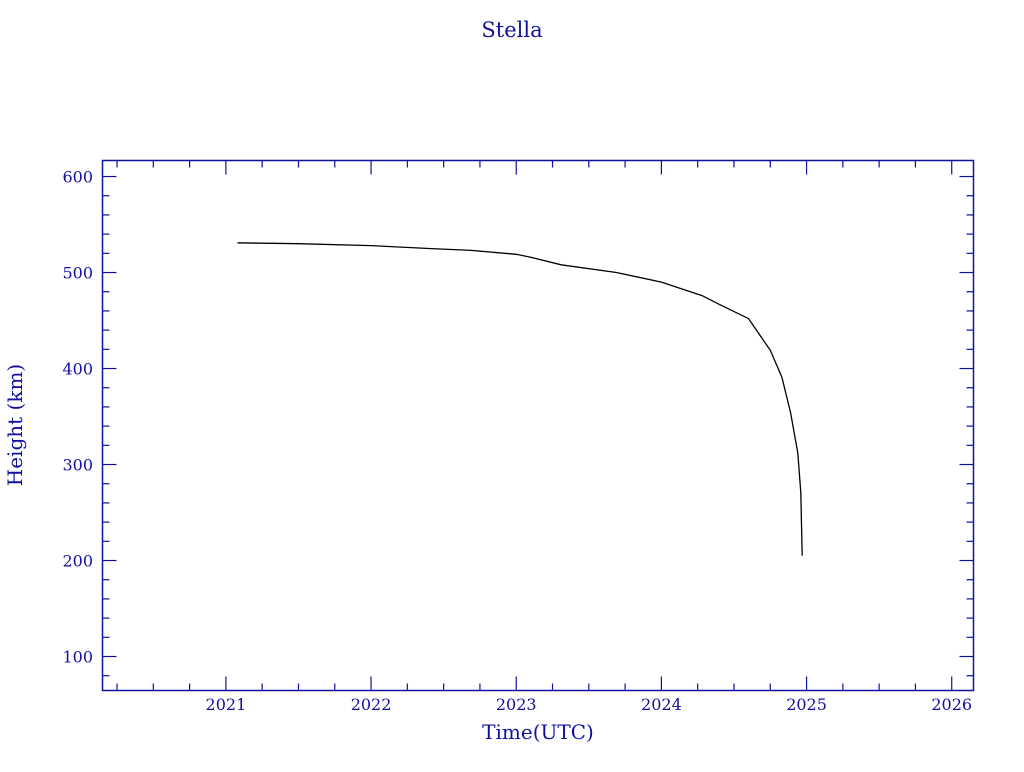 The width and height of the screenshot is (1024, 772). Describe the element at coordinates (538, 732) in the screenshot. I see `x-axis-label: Time(UTC)` at that location.